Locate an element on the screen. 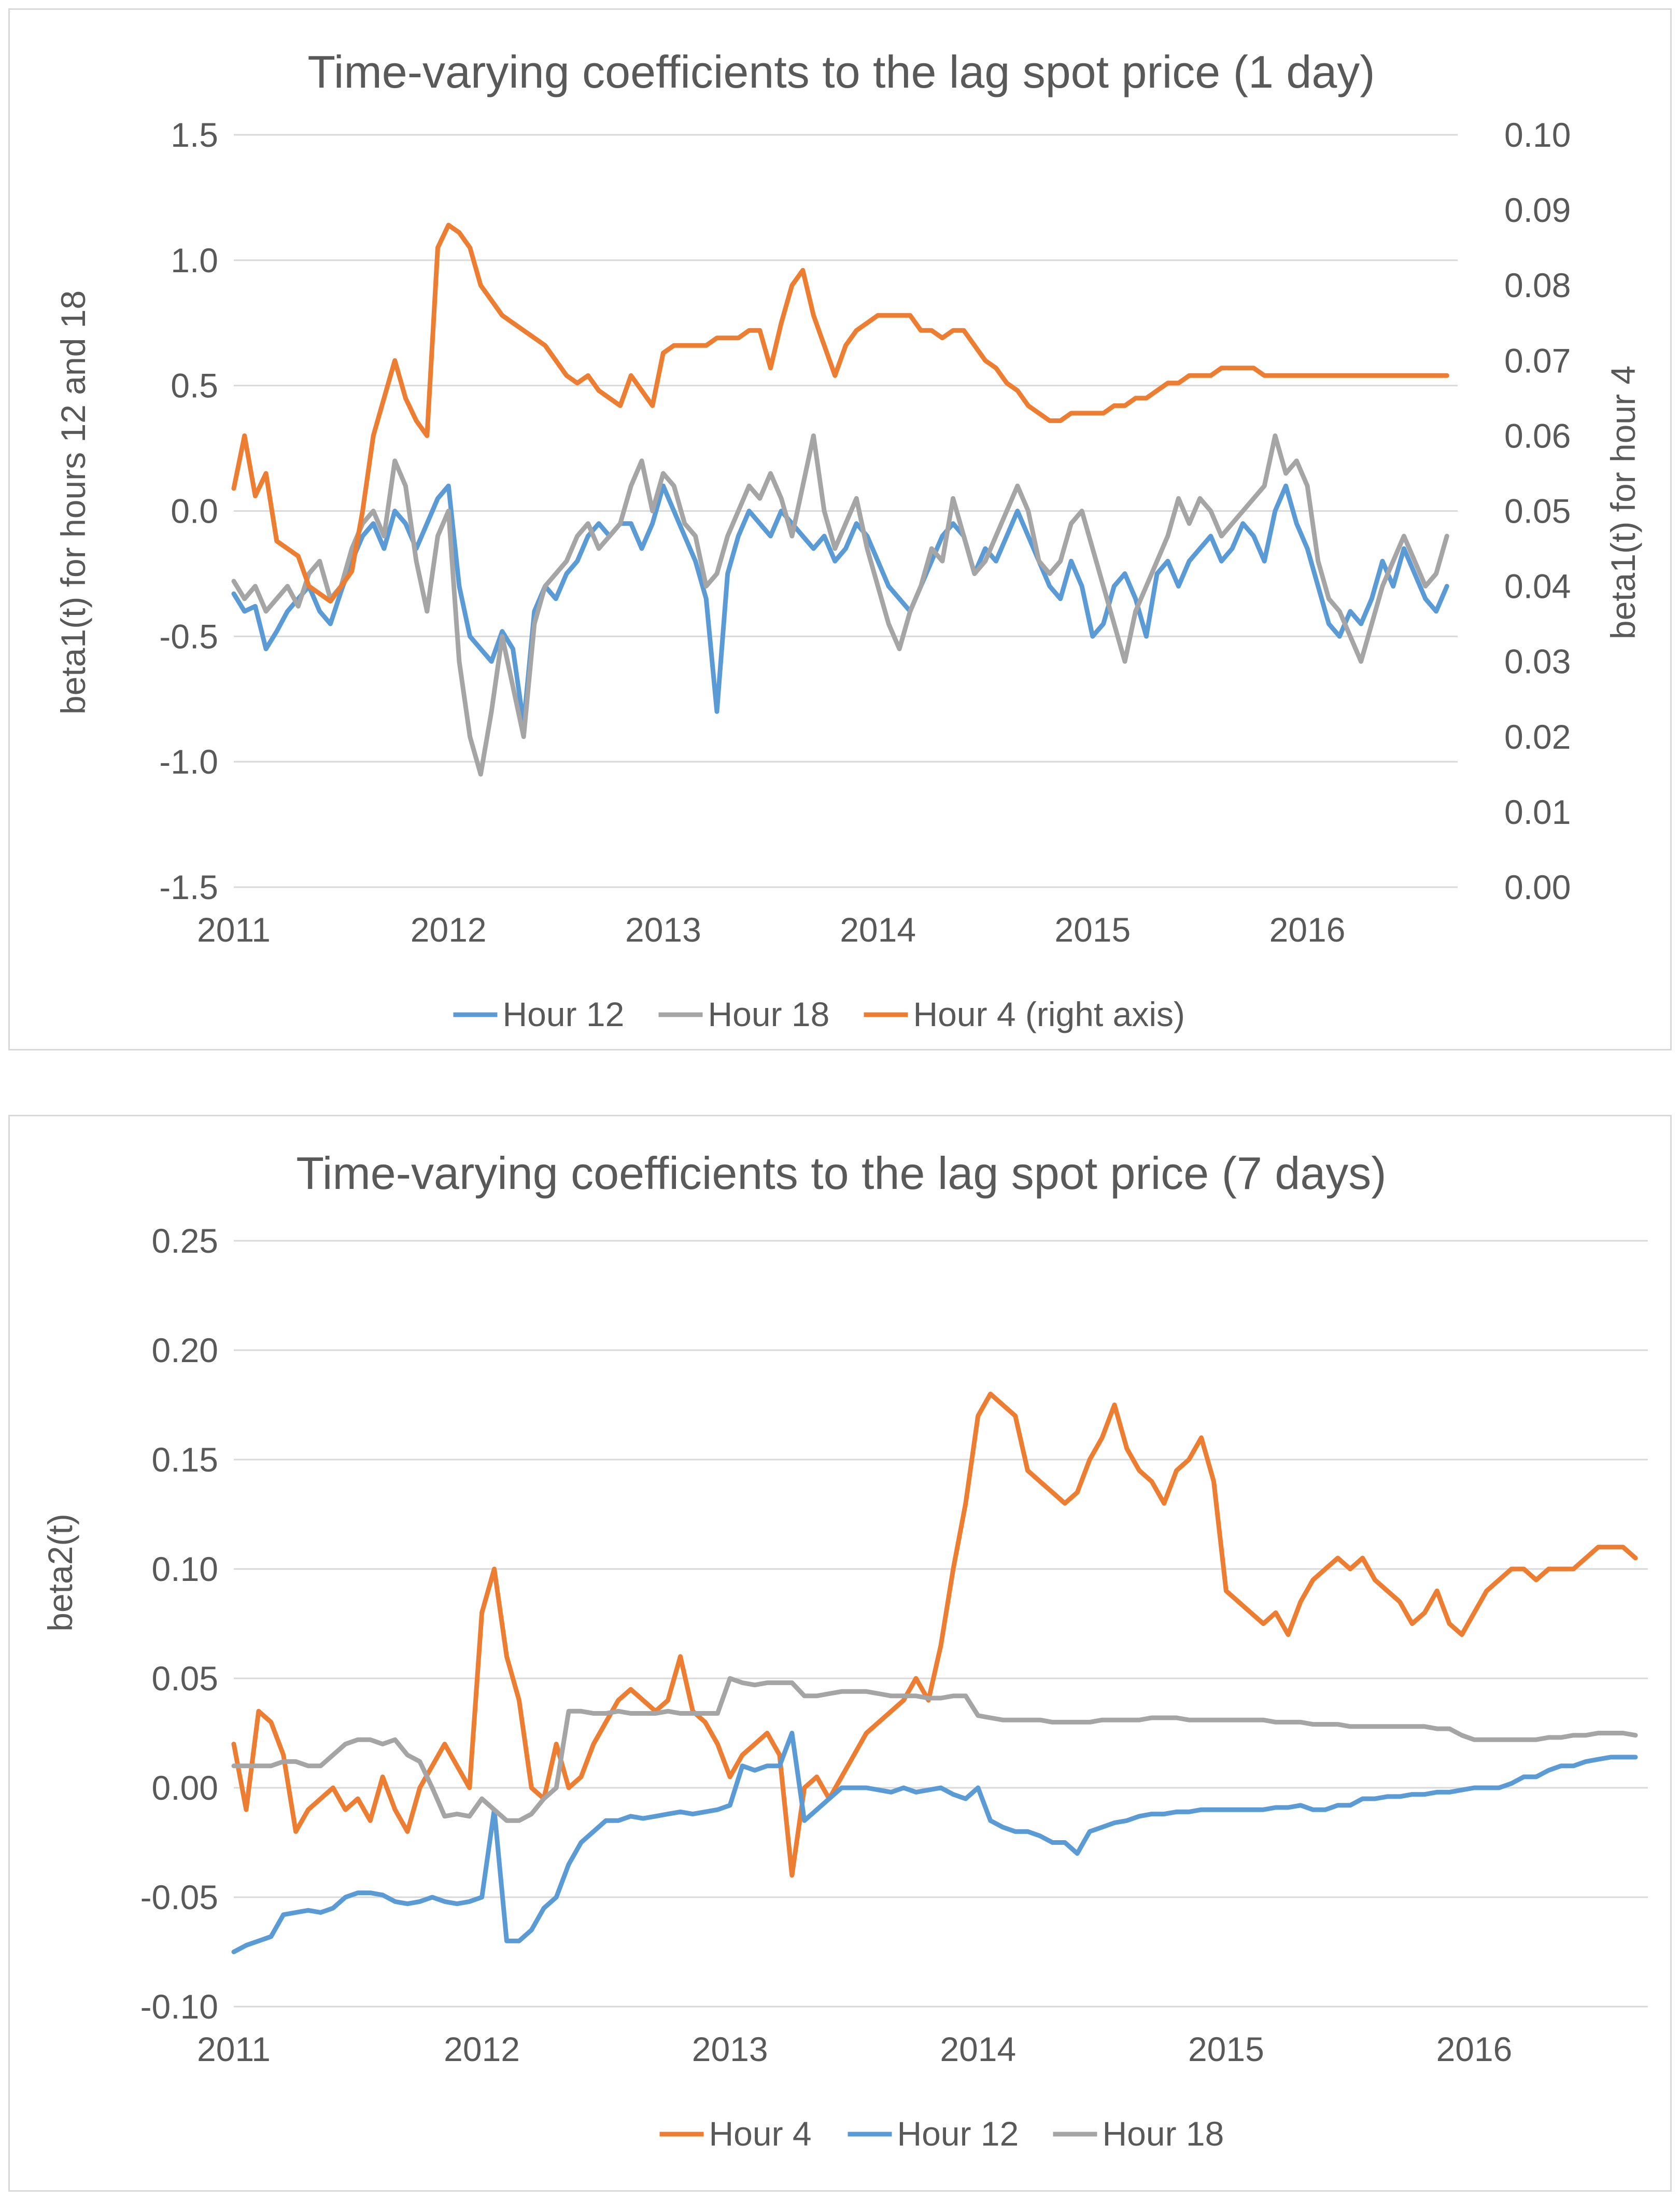  y2-tick-label: 0.03 is located at coordinates (1538, 662).